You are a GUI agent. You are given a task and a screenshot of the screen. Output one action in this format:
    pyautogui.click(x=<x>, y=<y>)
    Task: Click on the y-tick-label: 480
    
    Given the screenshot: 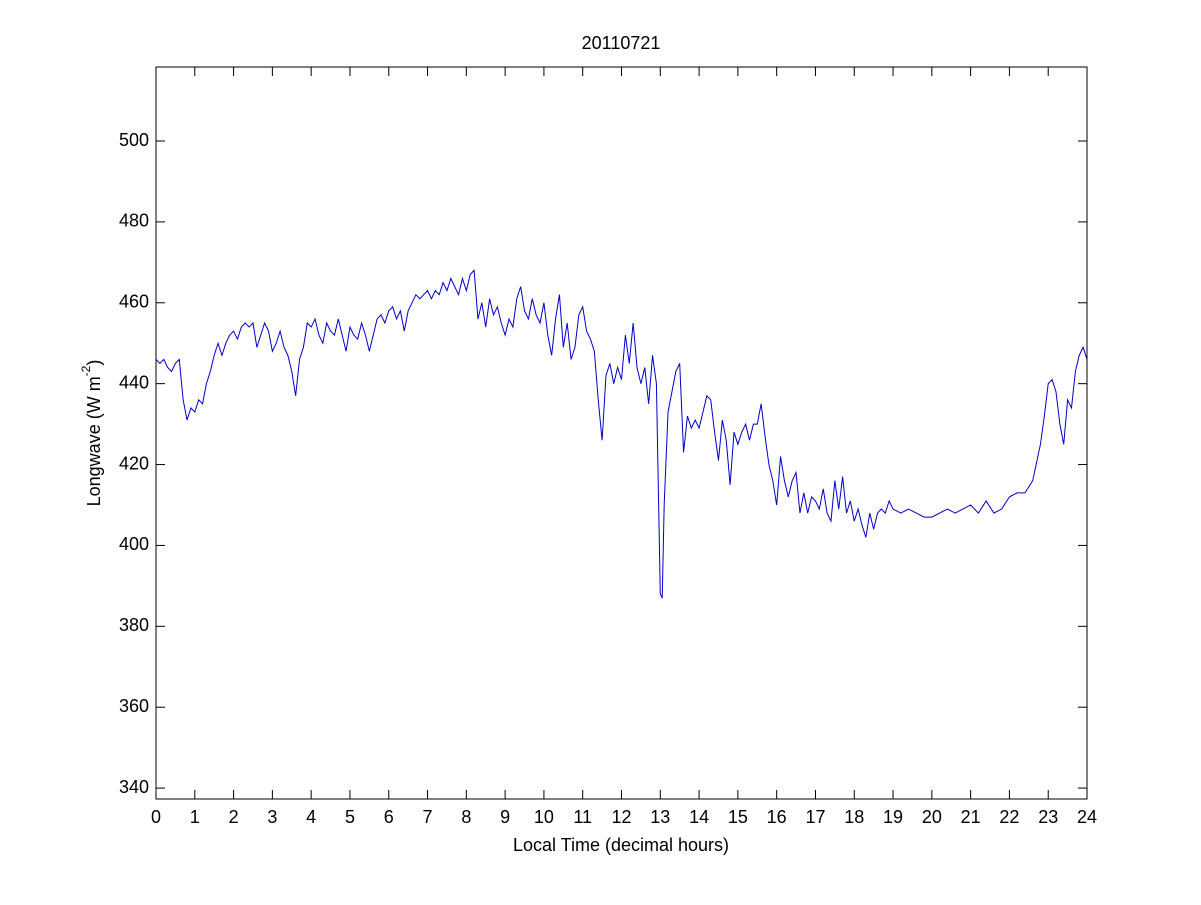 What is the action you would take?
    pyautogui.click(x=134, y=221)
    